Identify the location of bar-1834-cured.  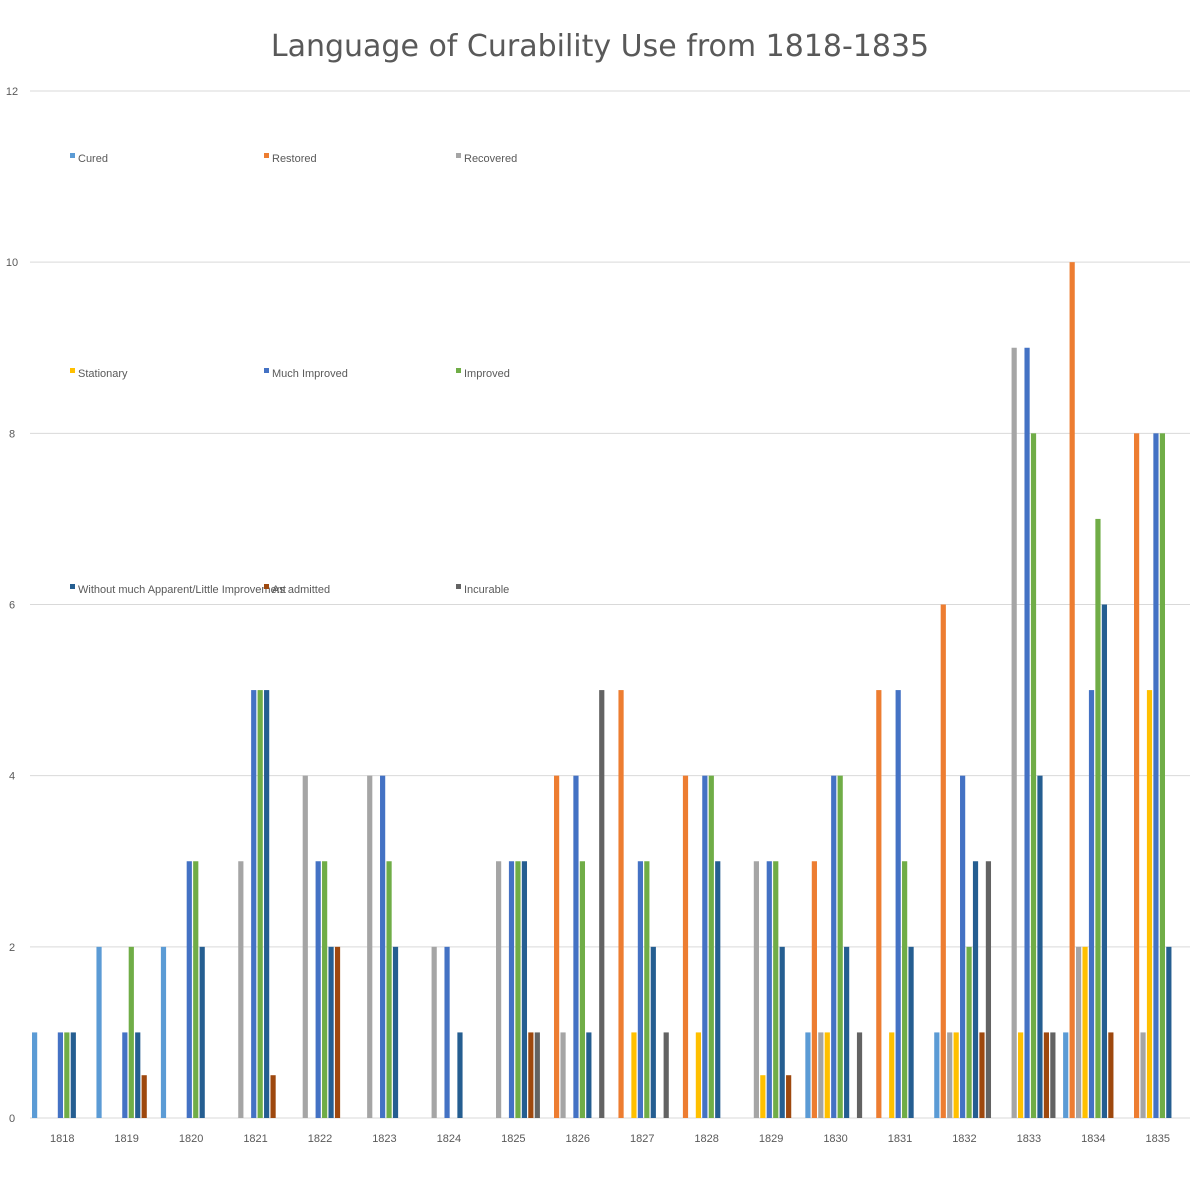
(1066, 1075).